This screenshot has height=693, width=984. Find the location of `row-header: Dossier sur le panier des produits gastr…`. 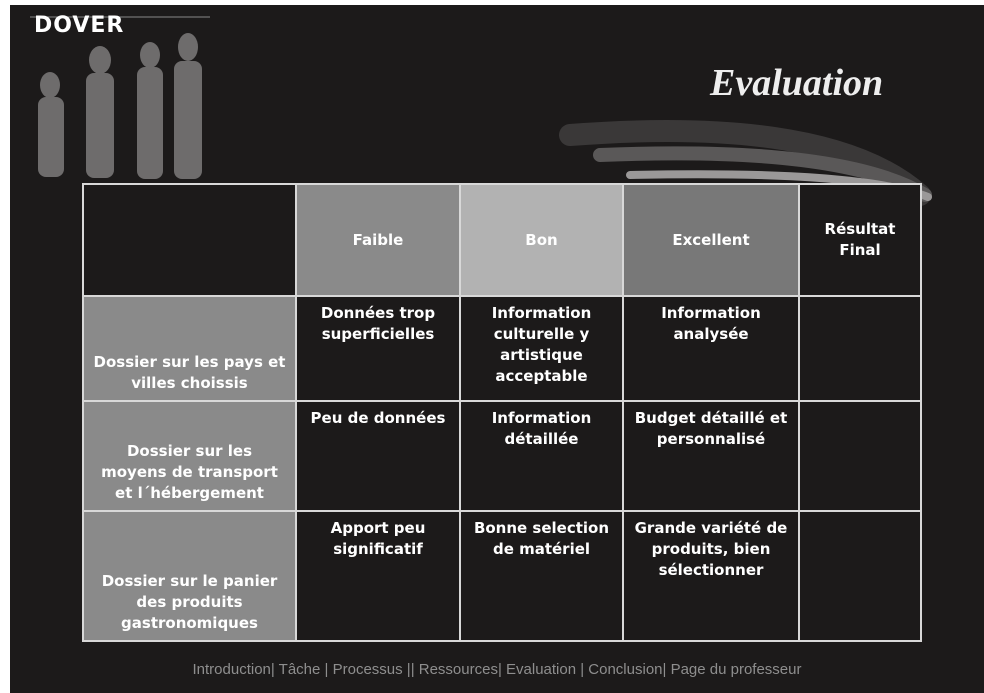

row-header: Dossier sur le panier des produits gastr… is located at coordinates (189, 576).